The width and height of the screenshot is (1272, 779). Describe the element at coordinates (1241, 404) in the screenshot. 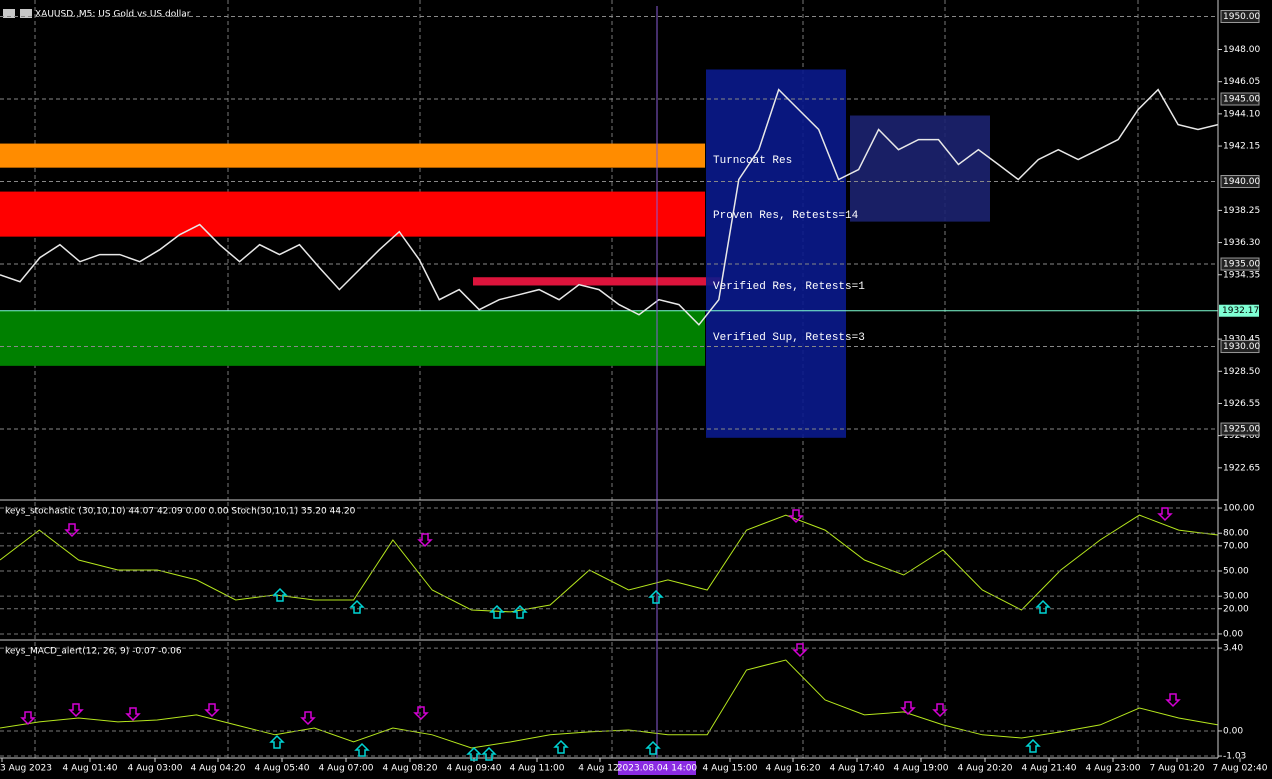

I see `y-tick-label: 1926.55` at that location.